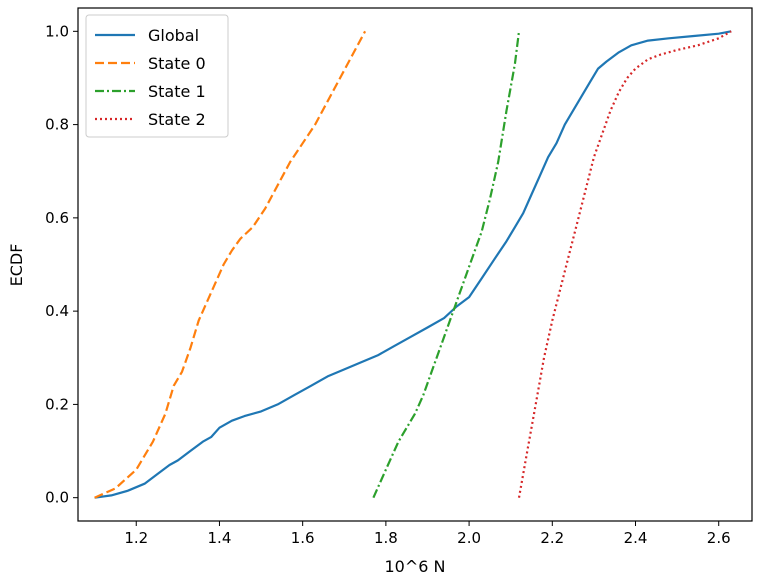 The width and height of the screenshot is (760, 580). Describe the element at coordinates (57, 311) in the screenshot. I see `y-tick-label: 0.4` at that location.